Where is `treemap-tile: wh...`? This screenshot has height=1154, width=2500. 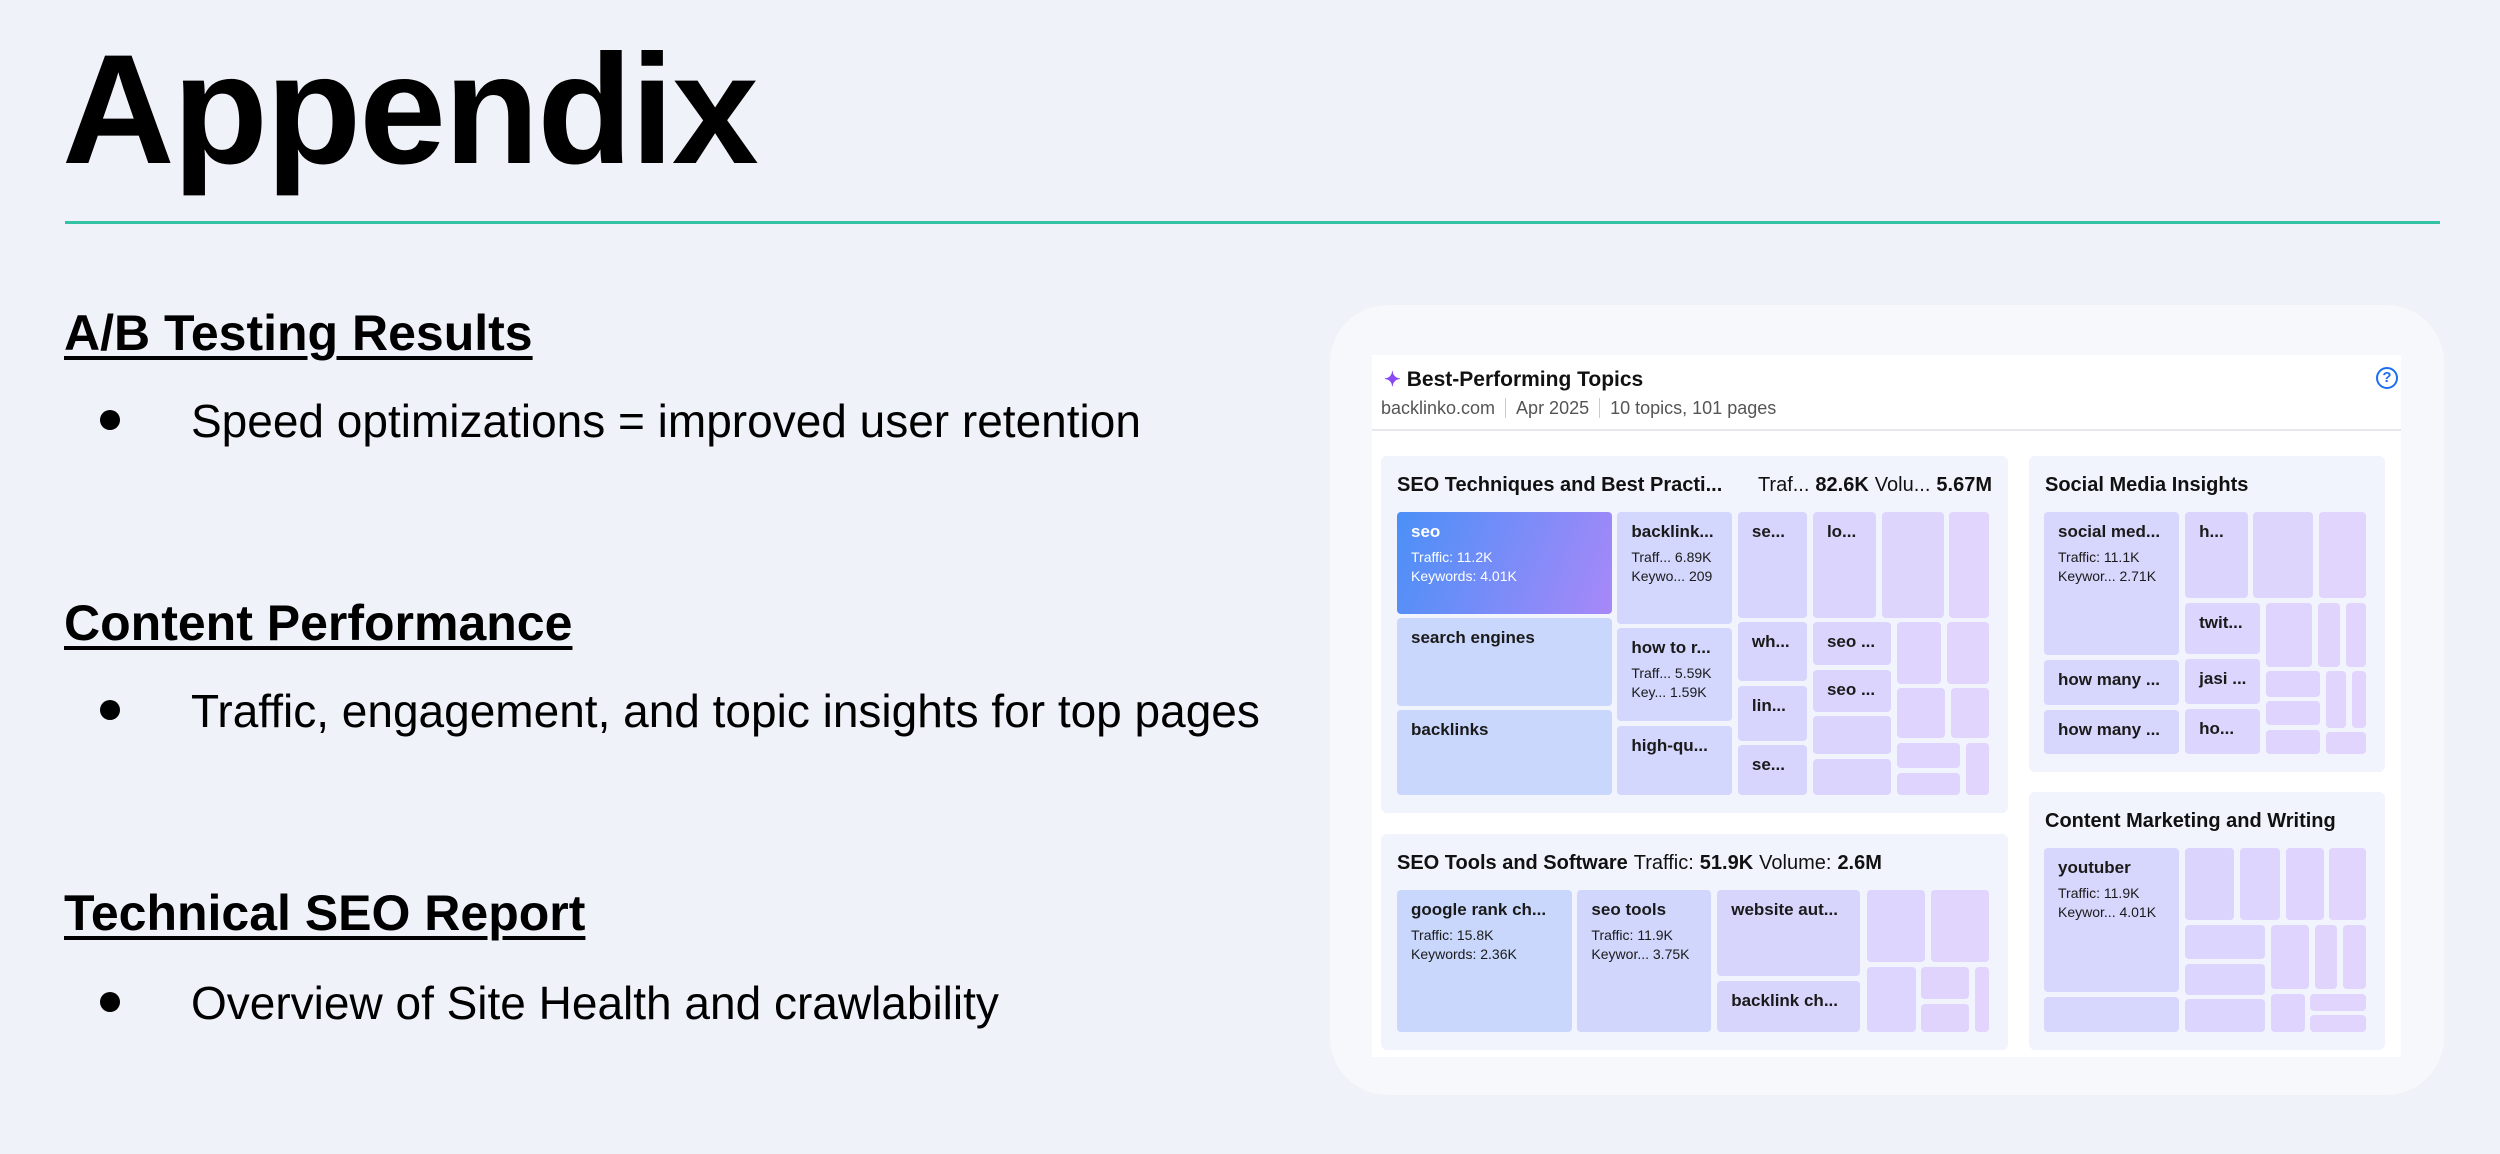 treemap-tile: wh... is located at coordinates (1772, 651).